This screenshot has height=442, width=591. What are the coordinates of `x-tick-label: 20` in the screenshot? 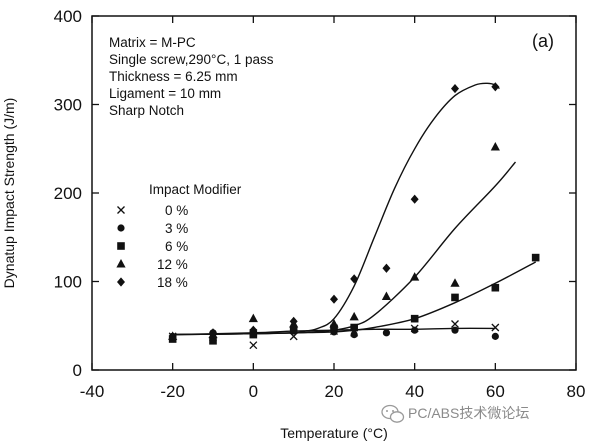 It's located at (334, 391).